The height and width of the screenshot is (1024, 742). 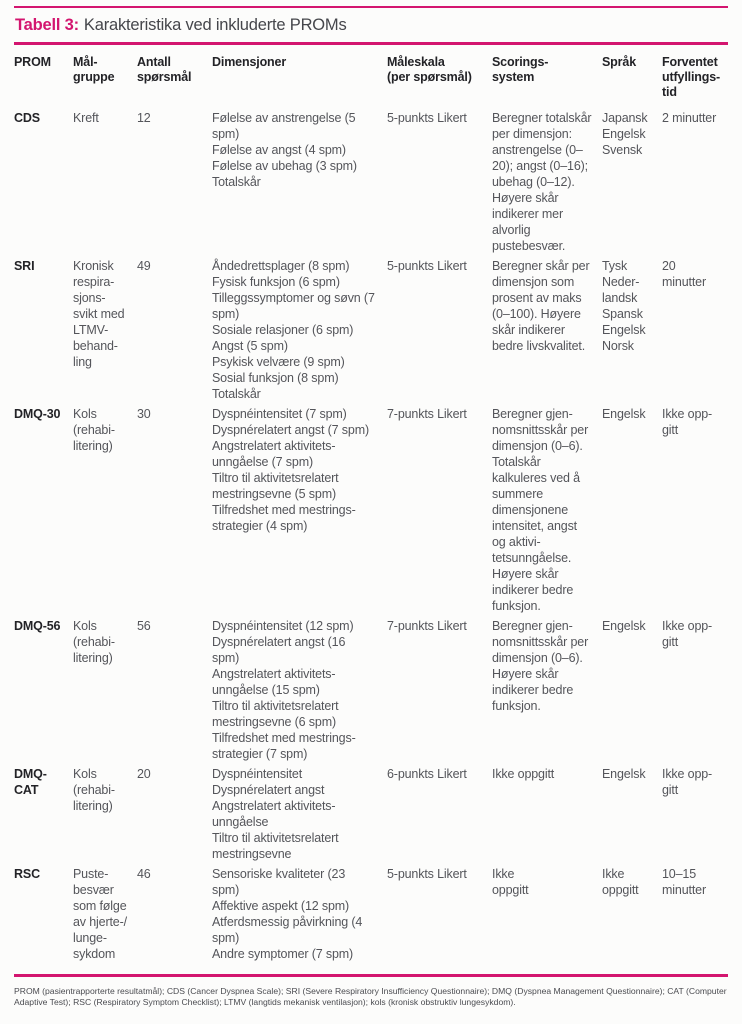 I want to click on cell-prom: SRI, so click(x=24, y=266).